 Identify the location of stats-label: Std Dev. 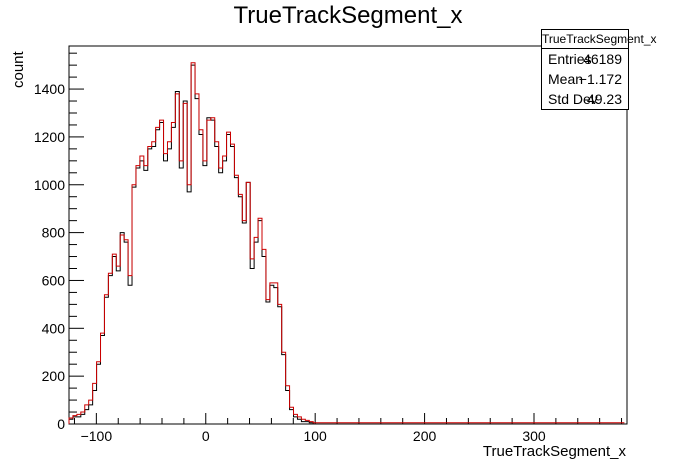
(573, 99).